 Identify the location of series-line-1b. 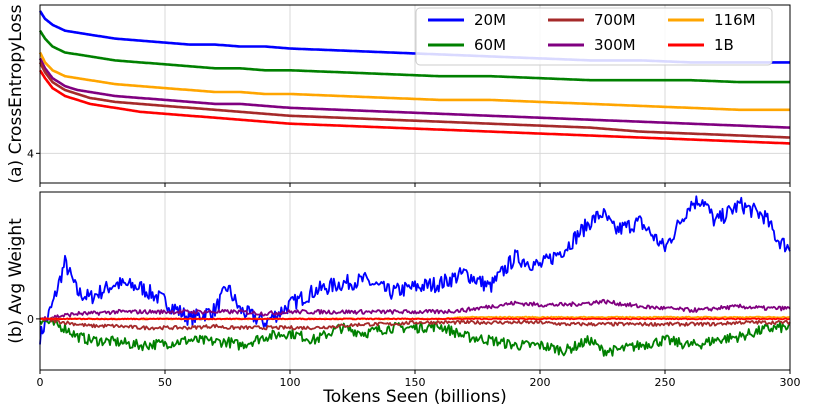
(414, 319).